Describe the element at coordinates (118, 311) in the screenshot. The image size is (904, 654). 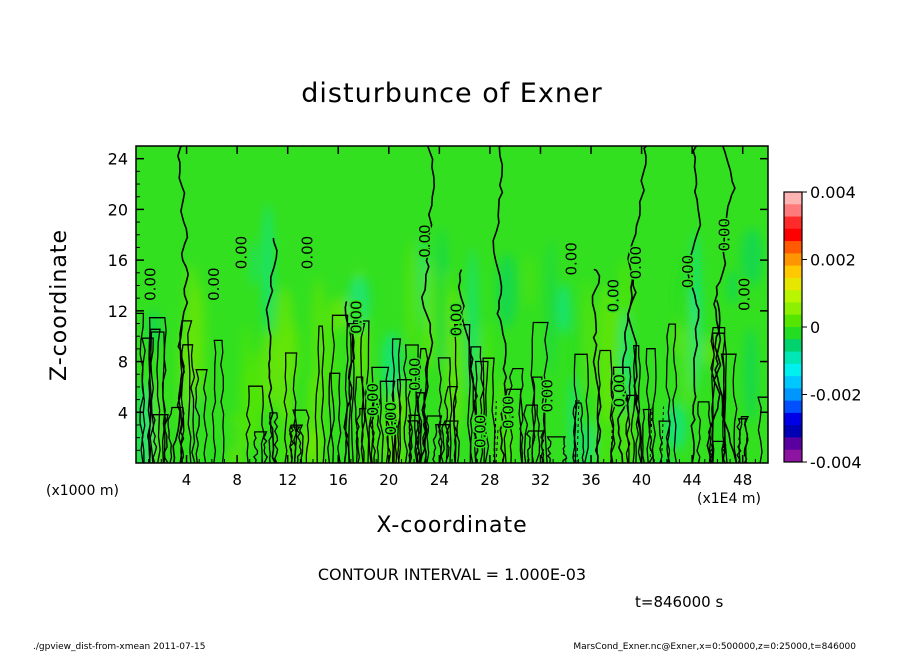
I see `y-tick-label: 12` at that location.